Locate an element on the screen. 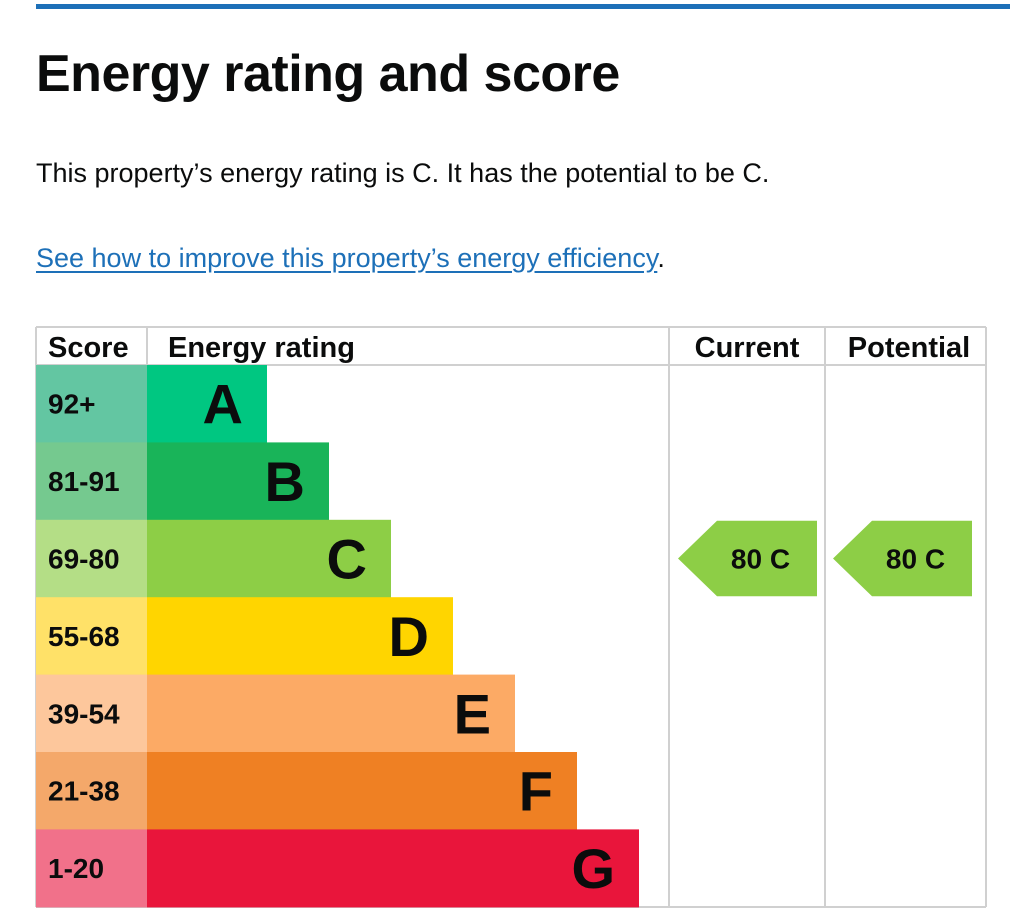 The height and width of the screenshot is (922, 1024). band-letter-c: C is located at coordinates (347, 559).